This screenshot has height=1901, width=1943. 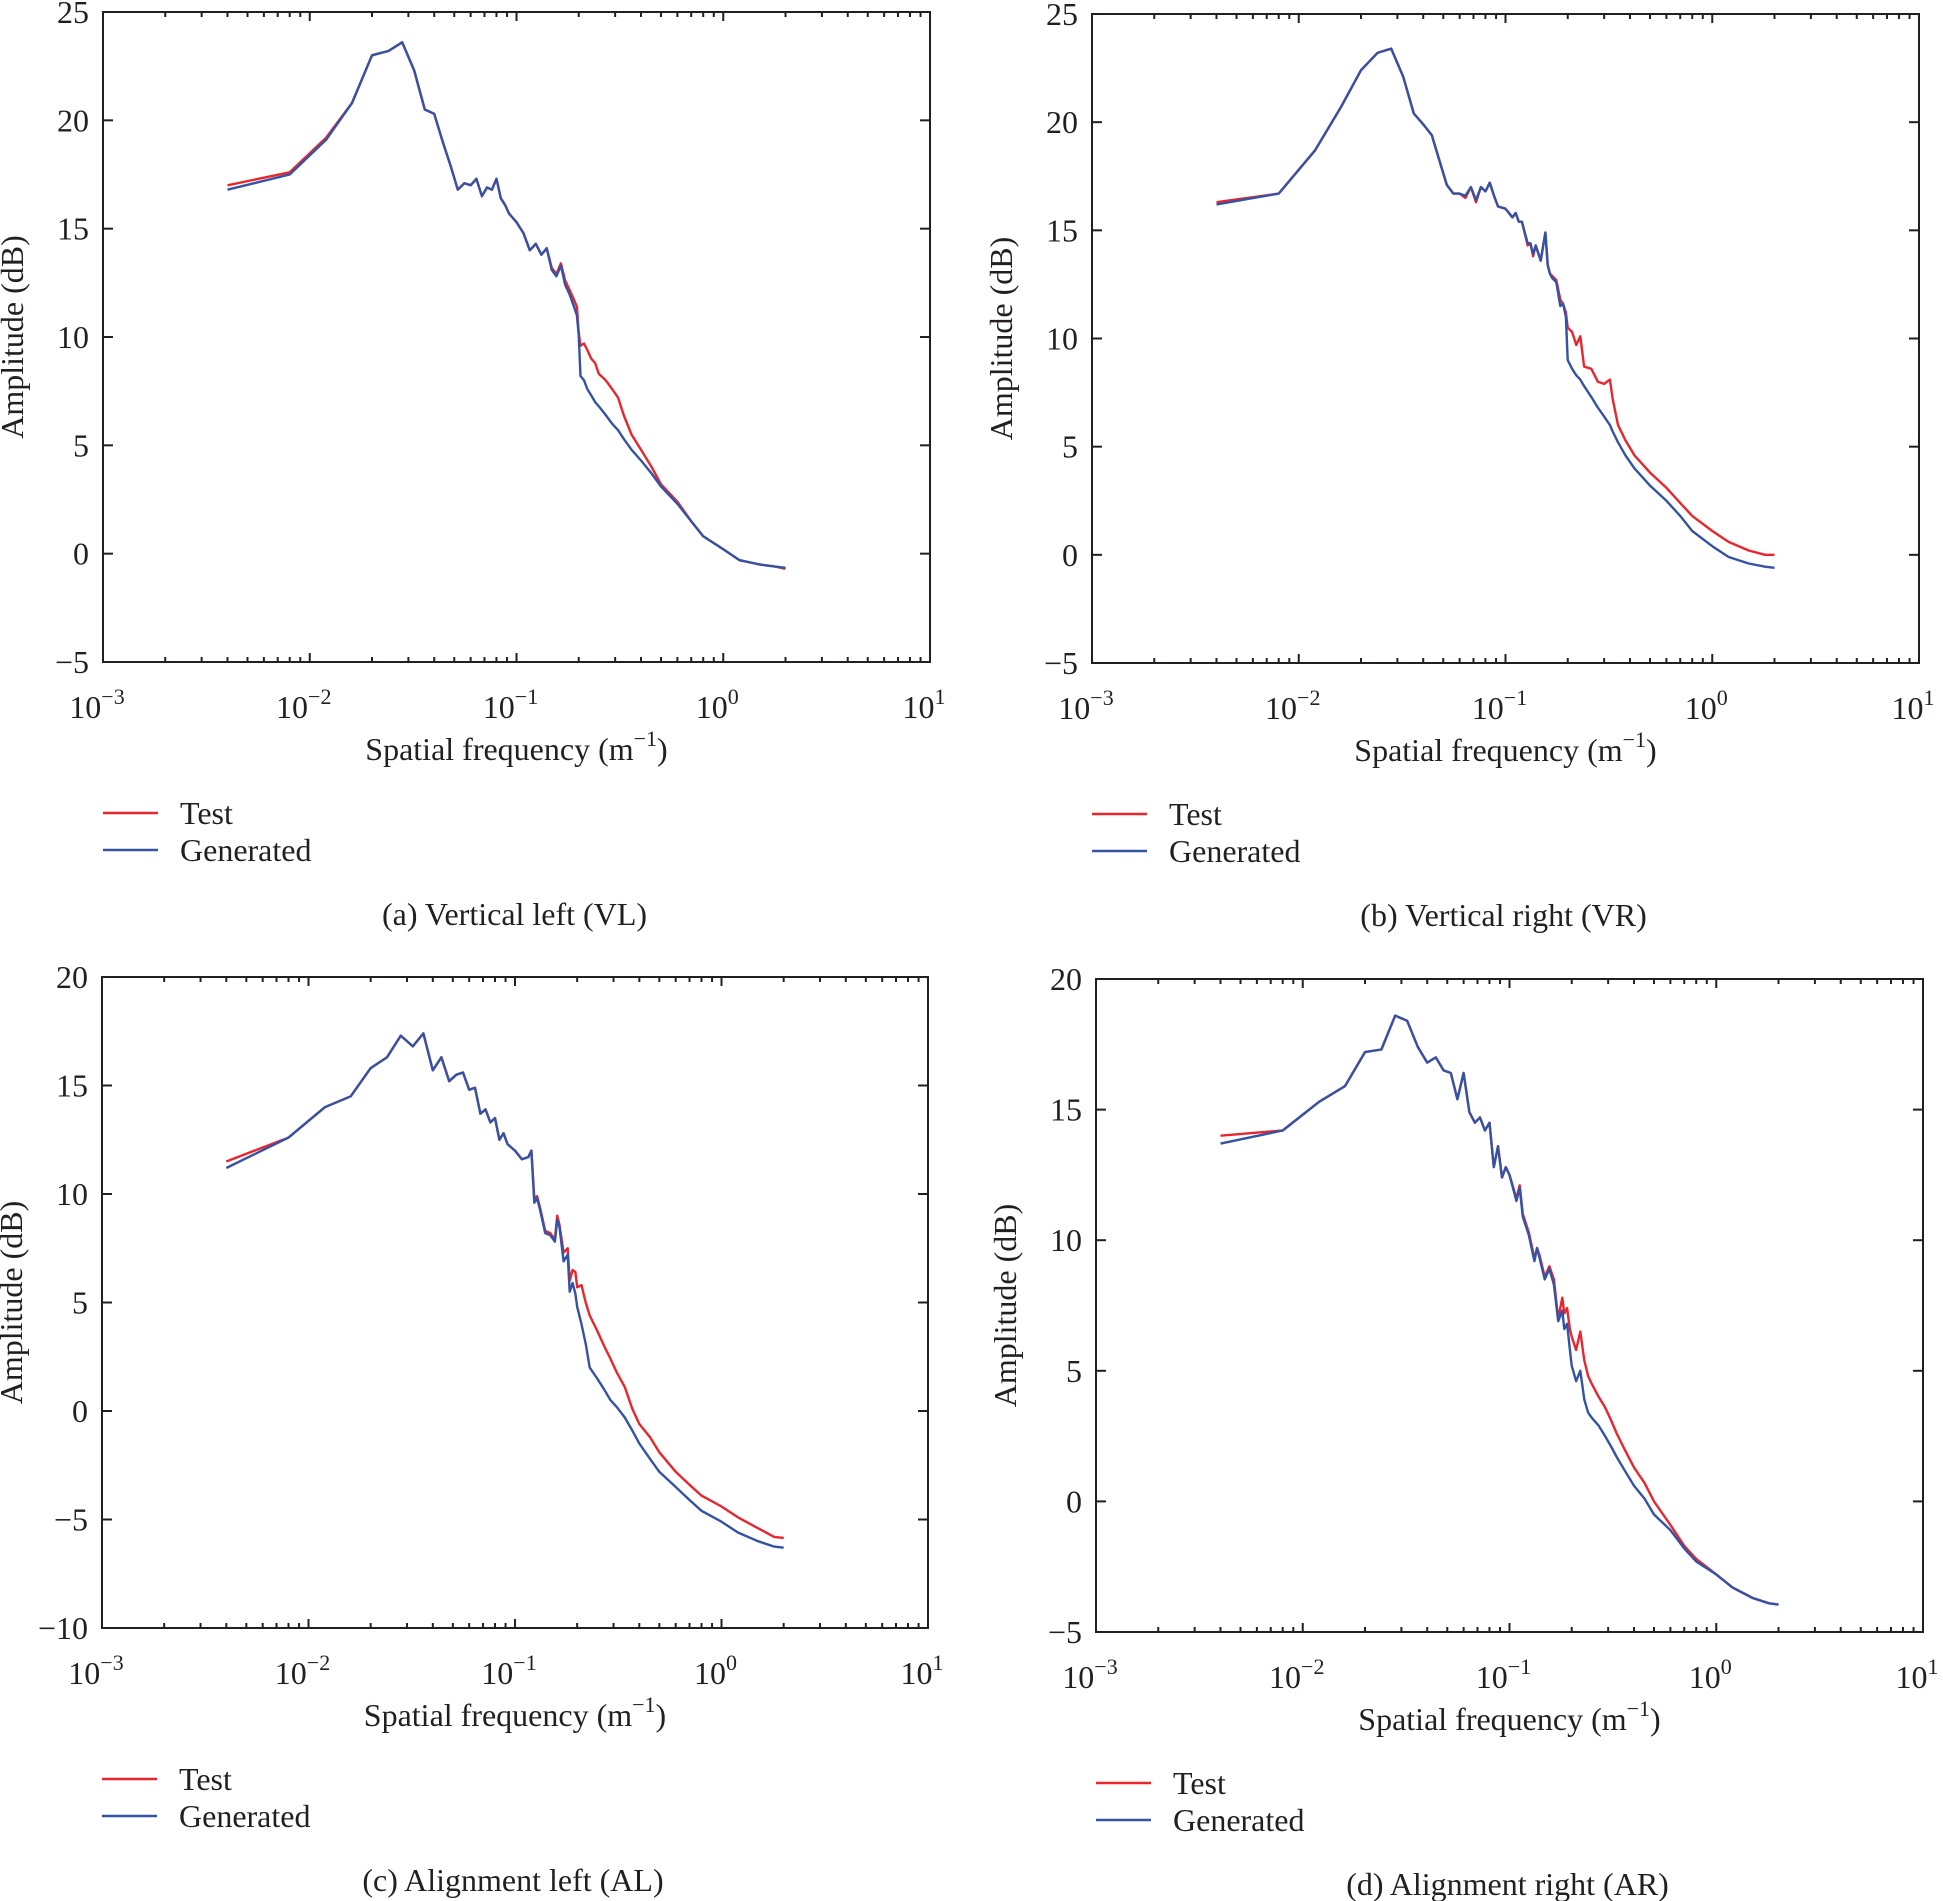 I want to click on panel-caption: (b) Vertical right (VR), so click(x=1503, y=915).